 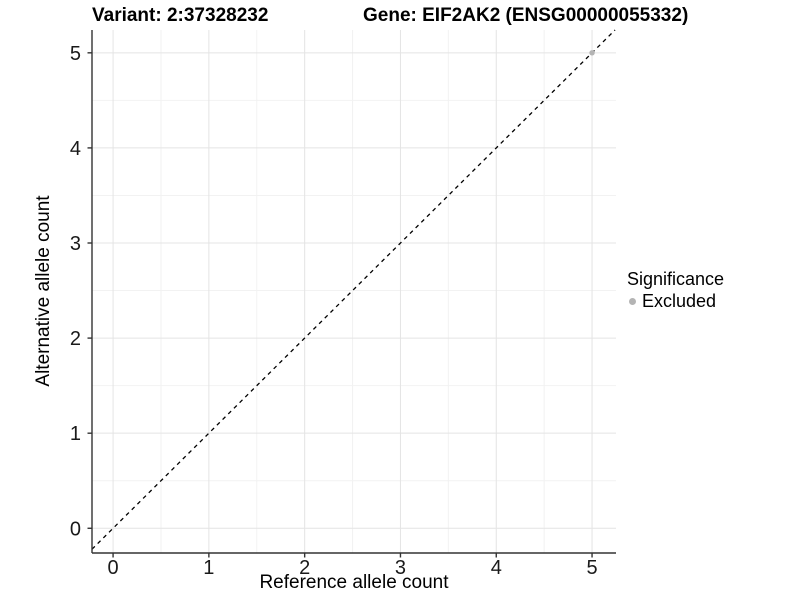 I want to click on x-tick-label: 4, so click(x=496, y=568).